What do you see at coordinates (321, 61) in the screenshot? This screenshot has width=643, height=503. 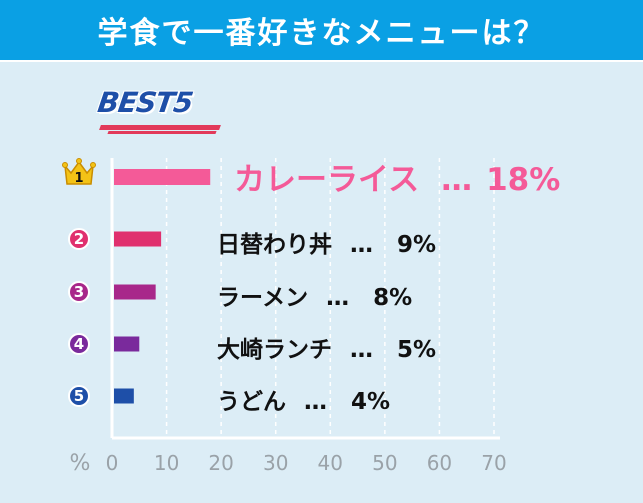 I see `header-divider` at bounding box center [321, 61].